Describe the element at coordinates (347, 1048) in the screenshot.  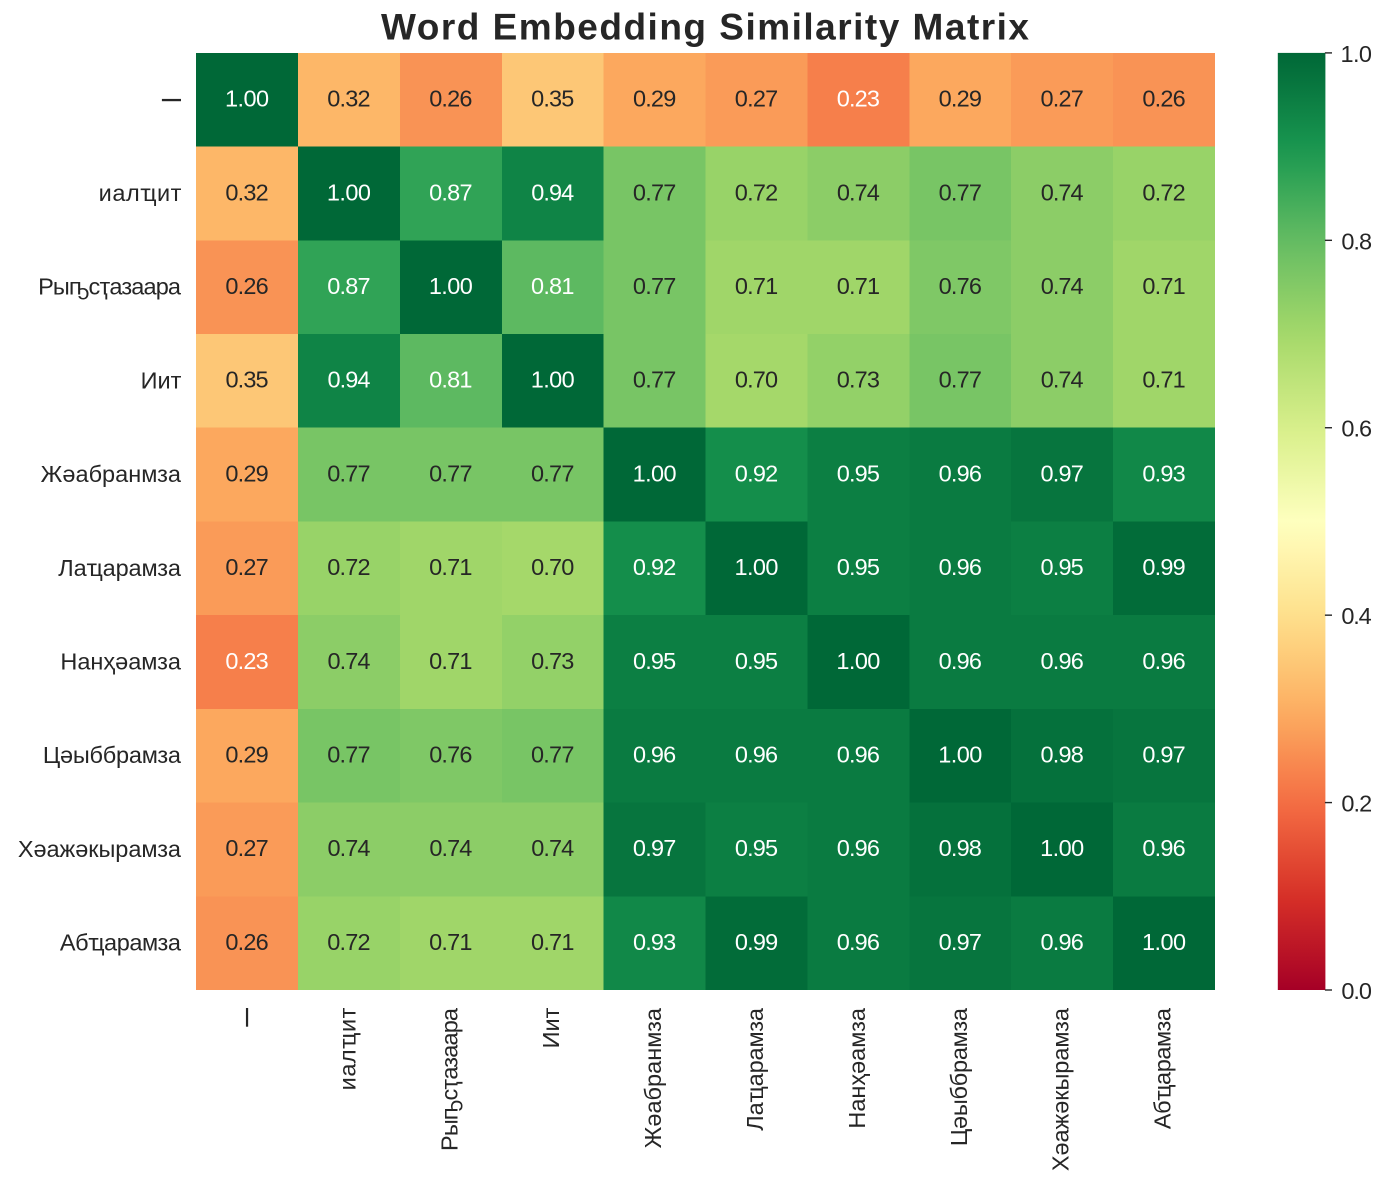
I see `svg-text: иалҵит` at that location.